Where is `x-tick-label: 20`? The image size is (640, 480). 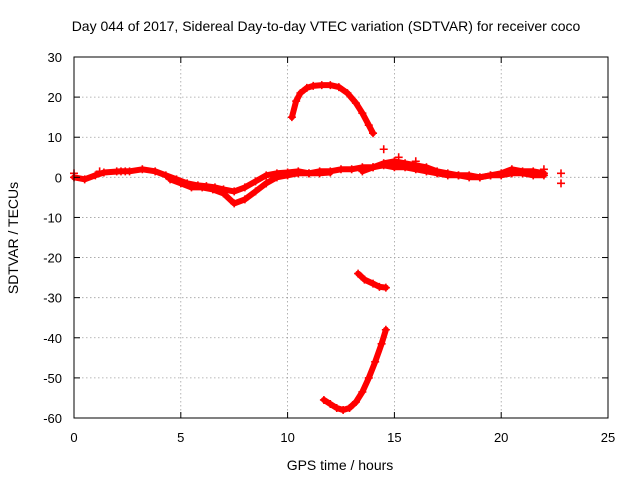
x-tick-label: 20 is located at coordinates (501, 437).